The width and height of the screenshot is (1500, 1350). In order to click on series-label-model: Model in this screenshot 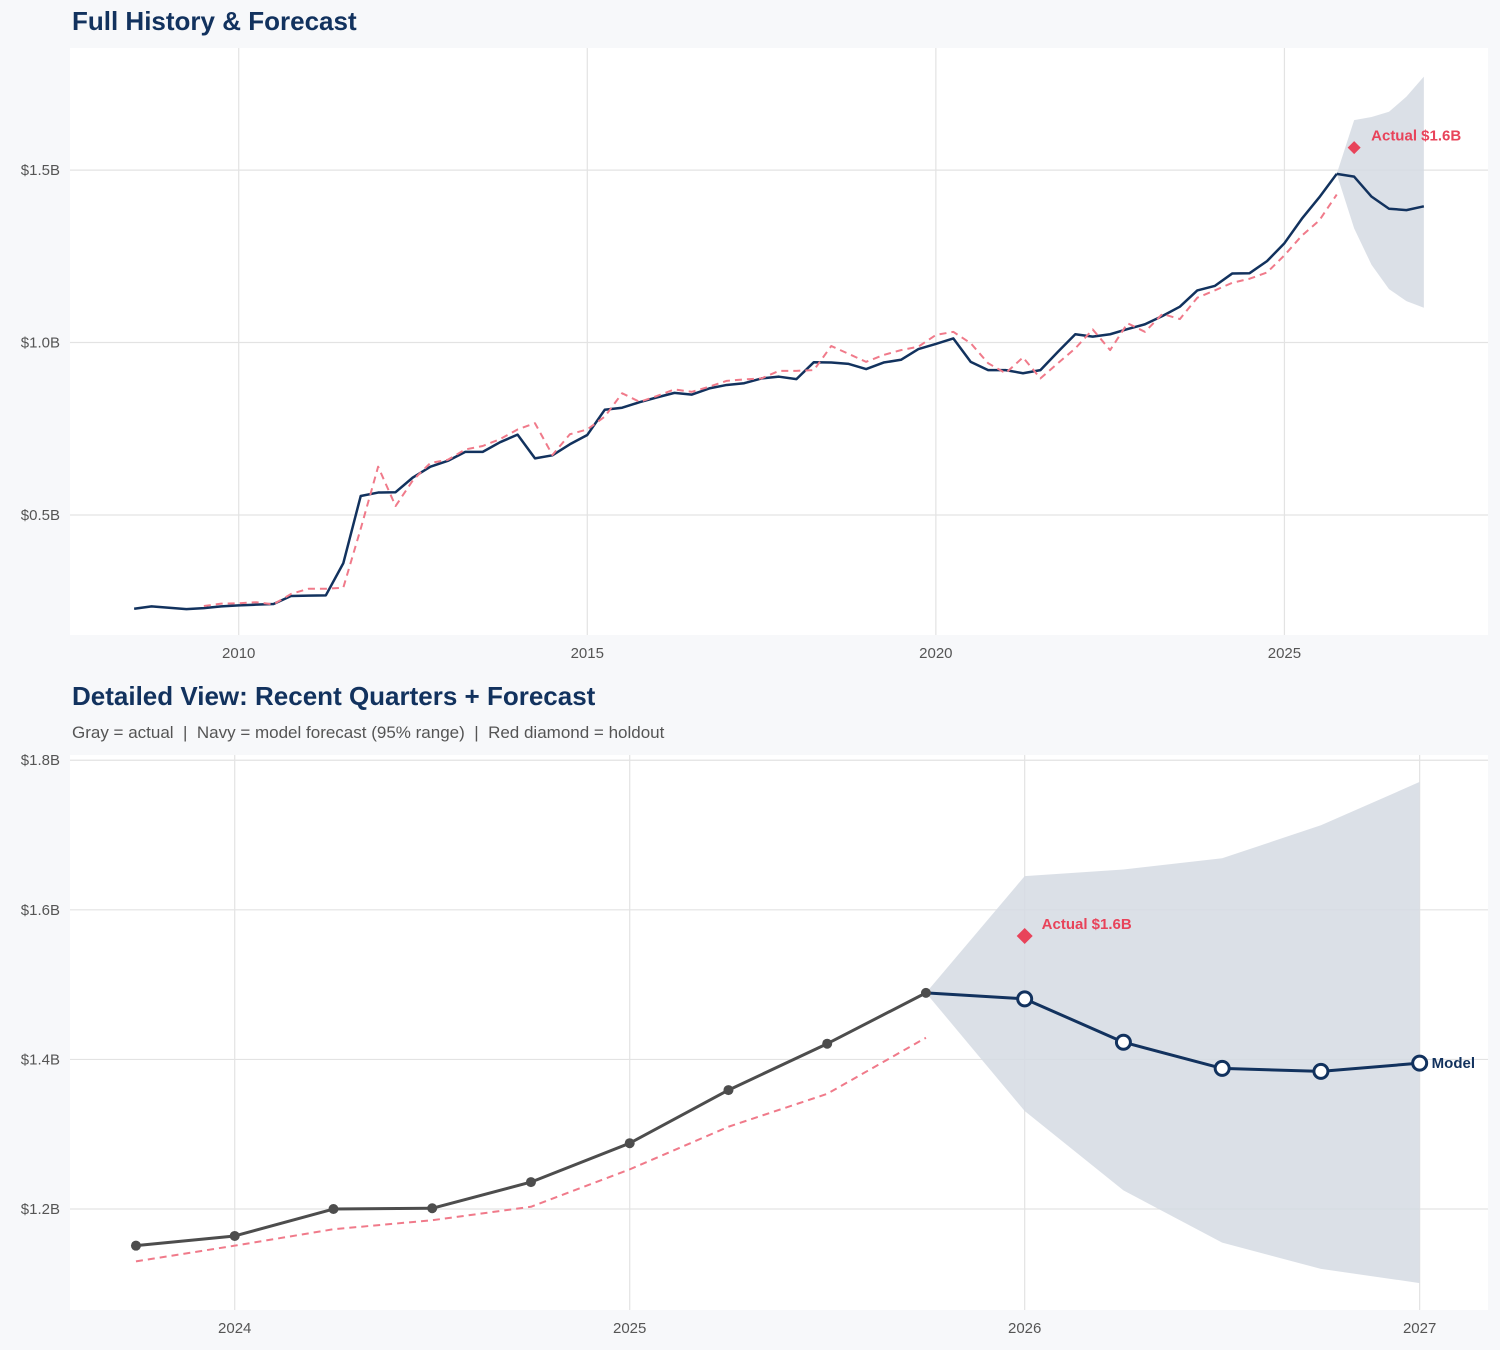, I will do `click(1453, 1063)`.